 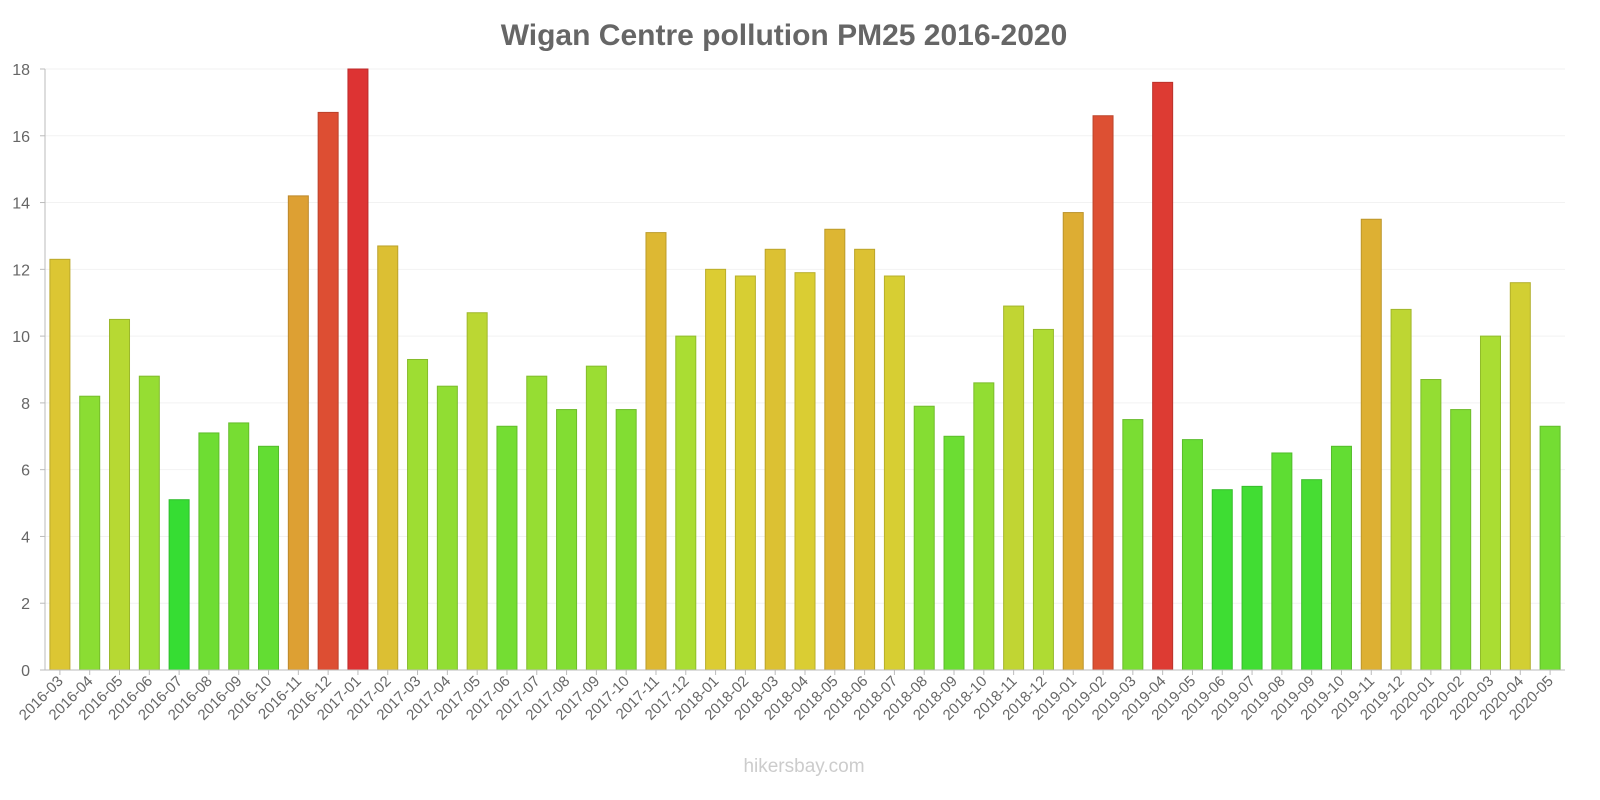 I want to click on y-tick-label: 6, so click(x=25, y=471).